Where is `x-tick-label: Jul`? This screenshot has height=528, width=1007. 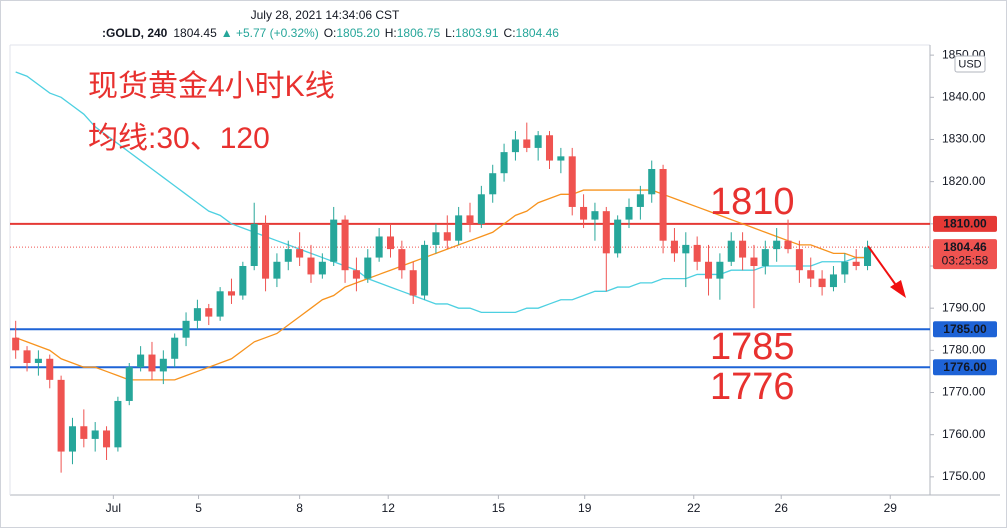 x-tick-label: Jul is located at coordinates (113, 508).